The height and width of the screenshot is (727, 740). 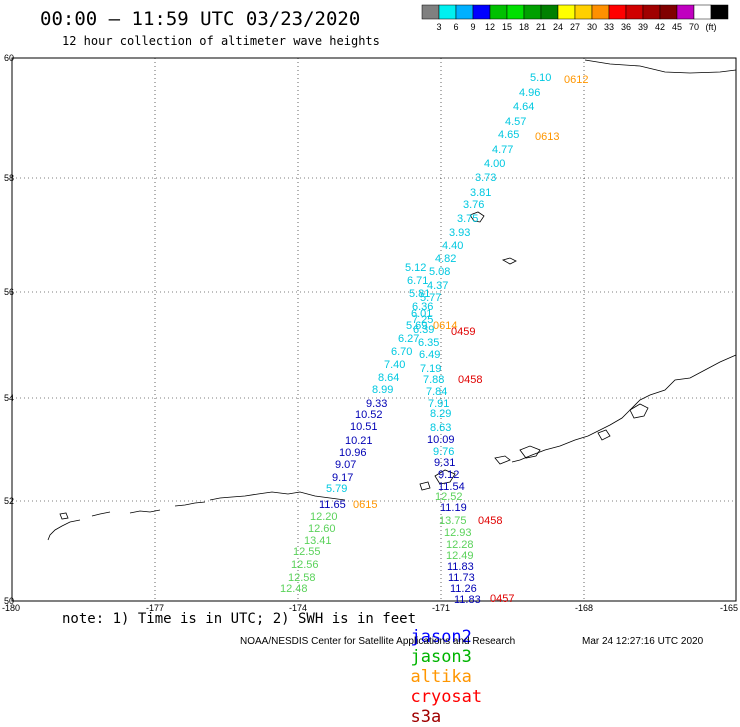 What do you see at coordinates (507, 27) in the screenshot?
I see `colorbar-label: 15` at bounding box center [507, 27].